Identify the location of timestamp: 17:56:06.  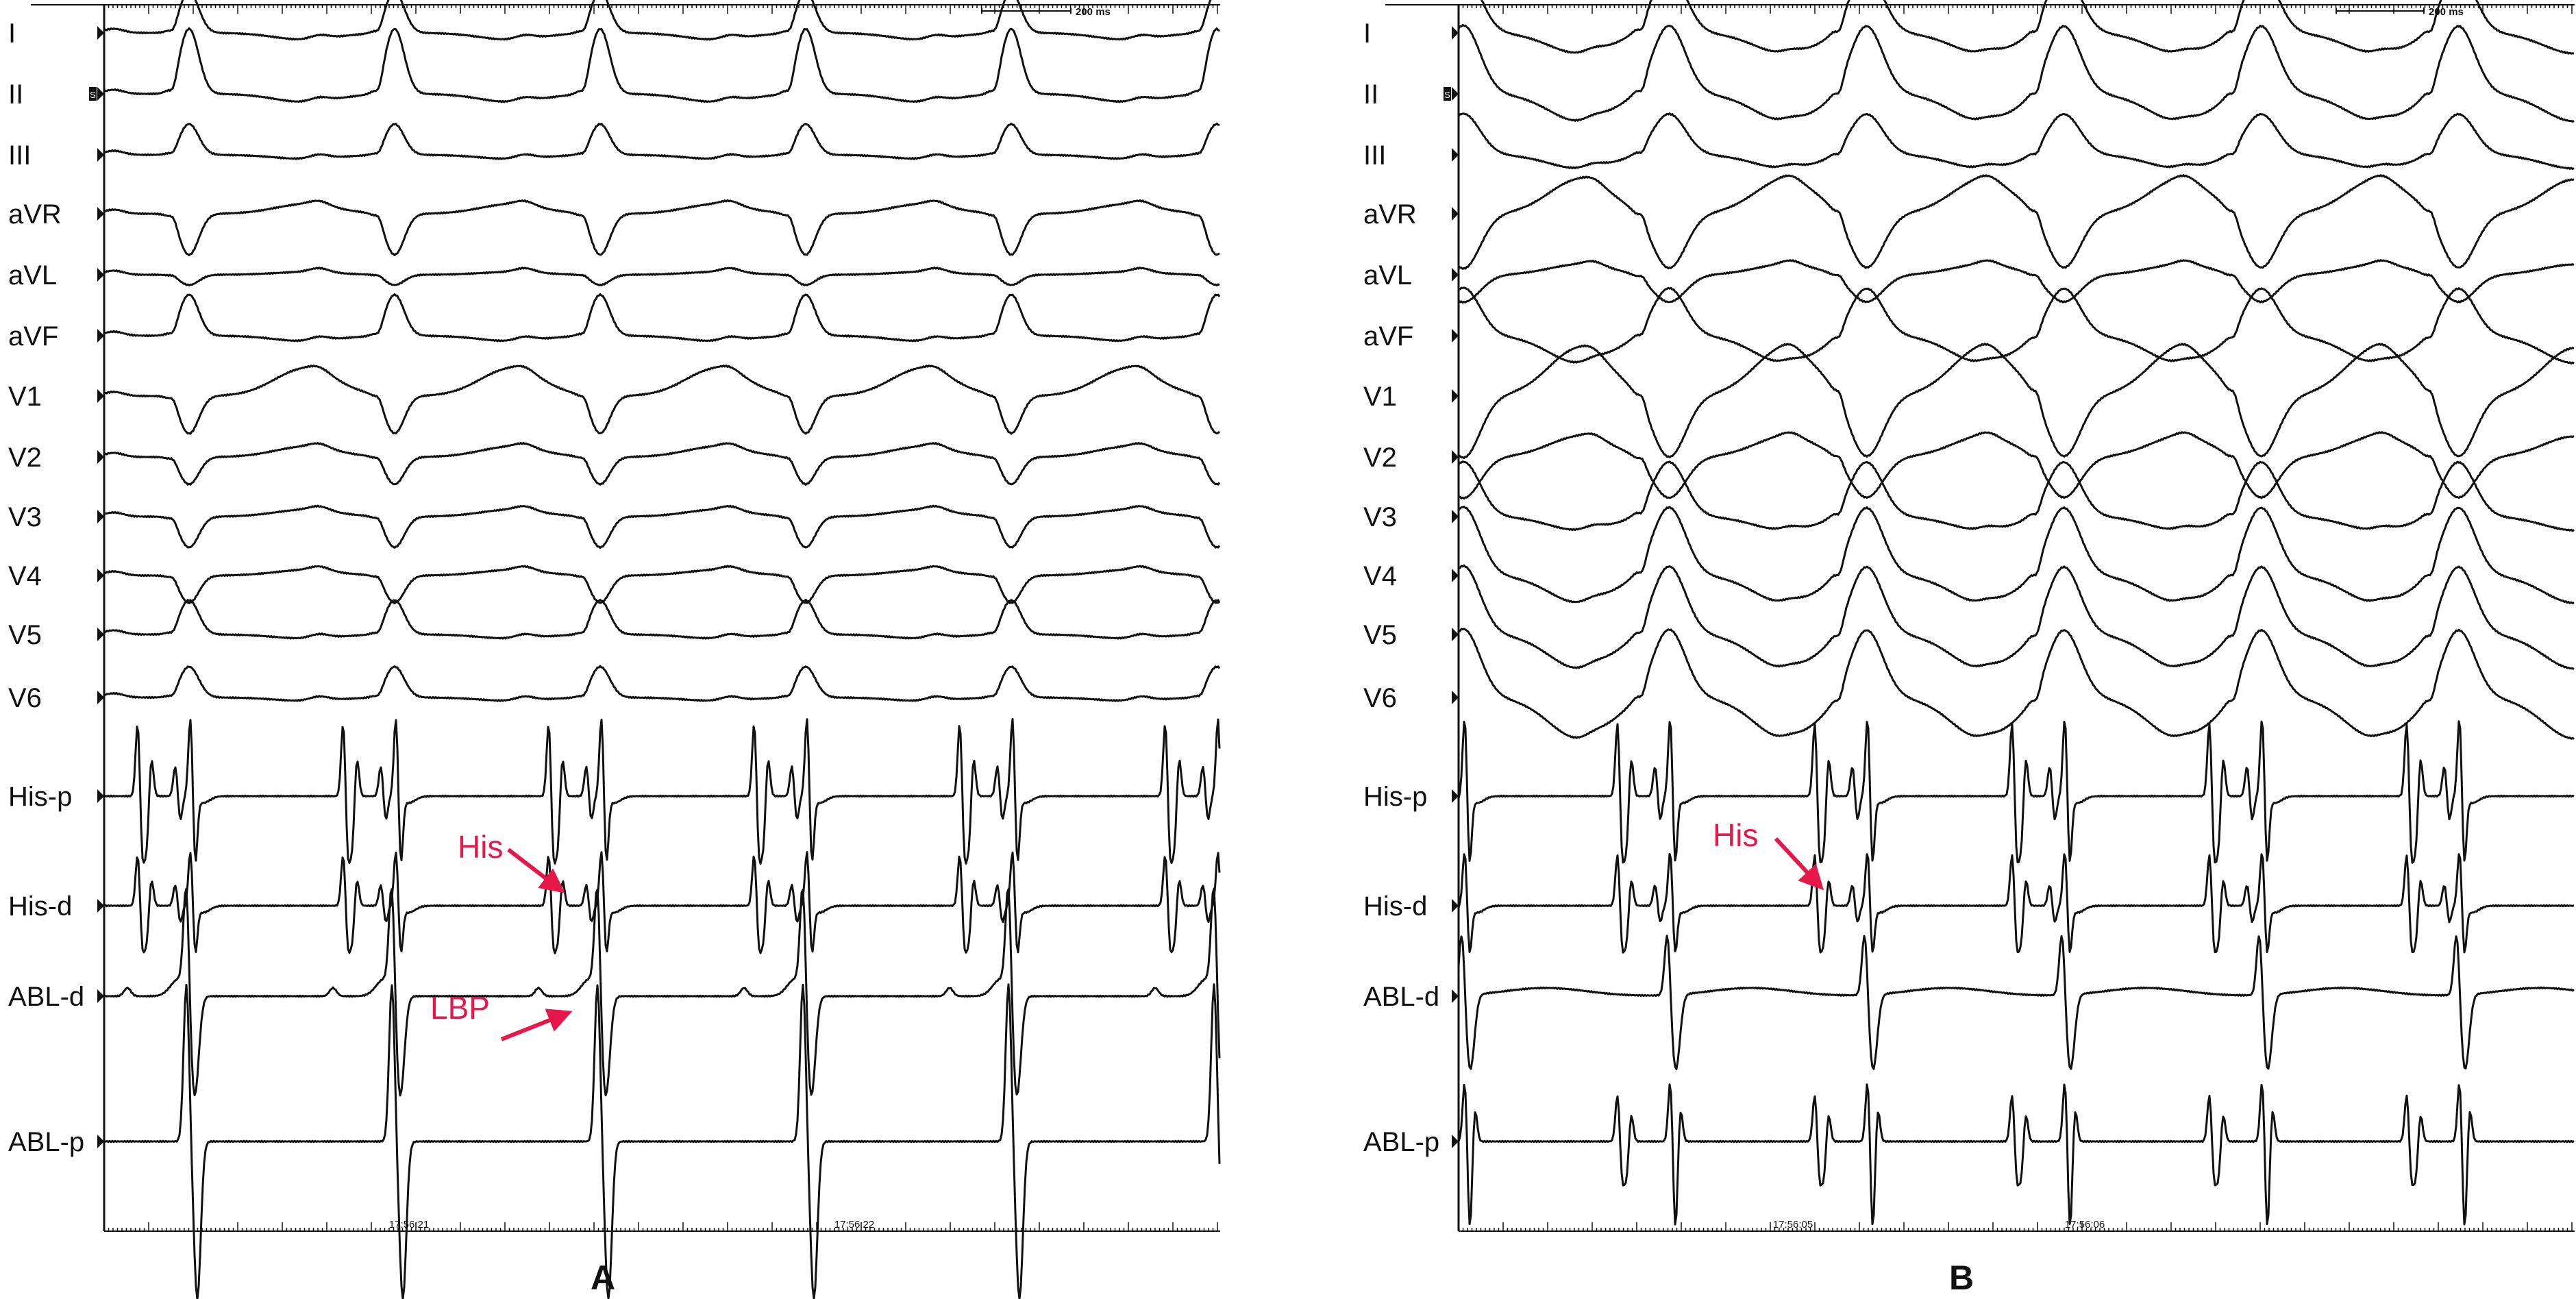
(2085, 1224).